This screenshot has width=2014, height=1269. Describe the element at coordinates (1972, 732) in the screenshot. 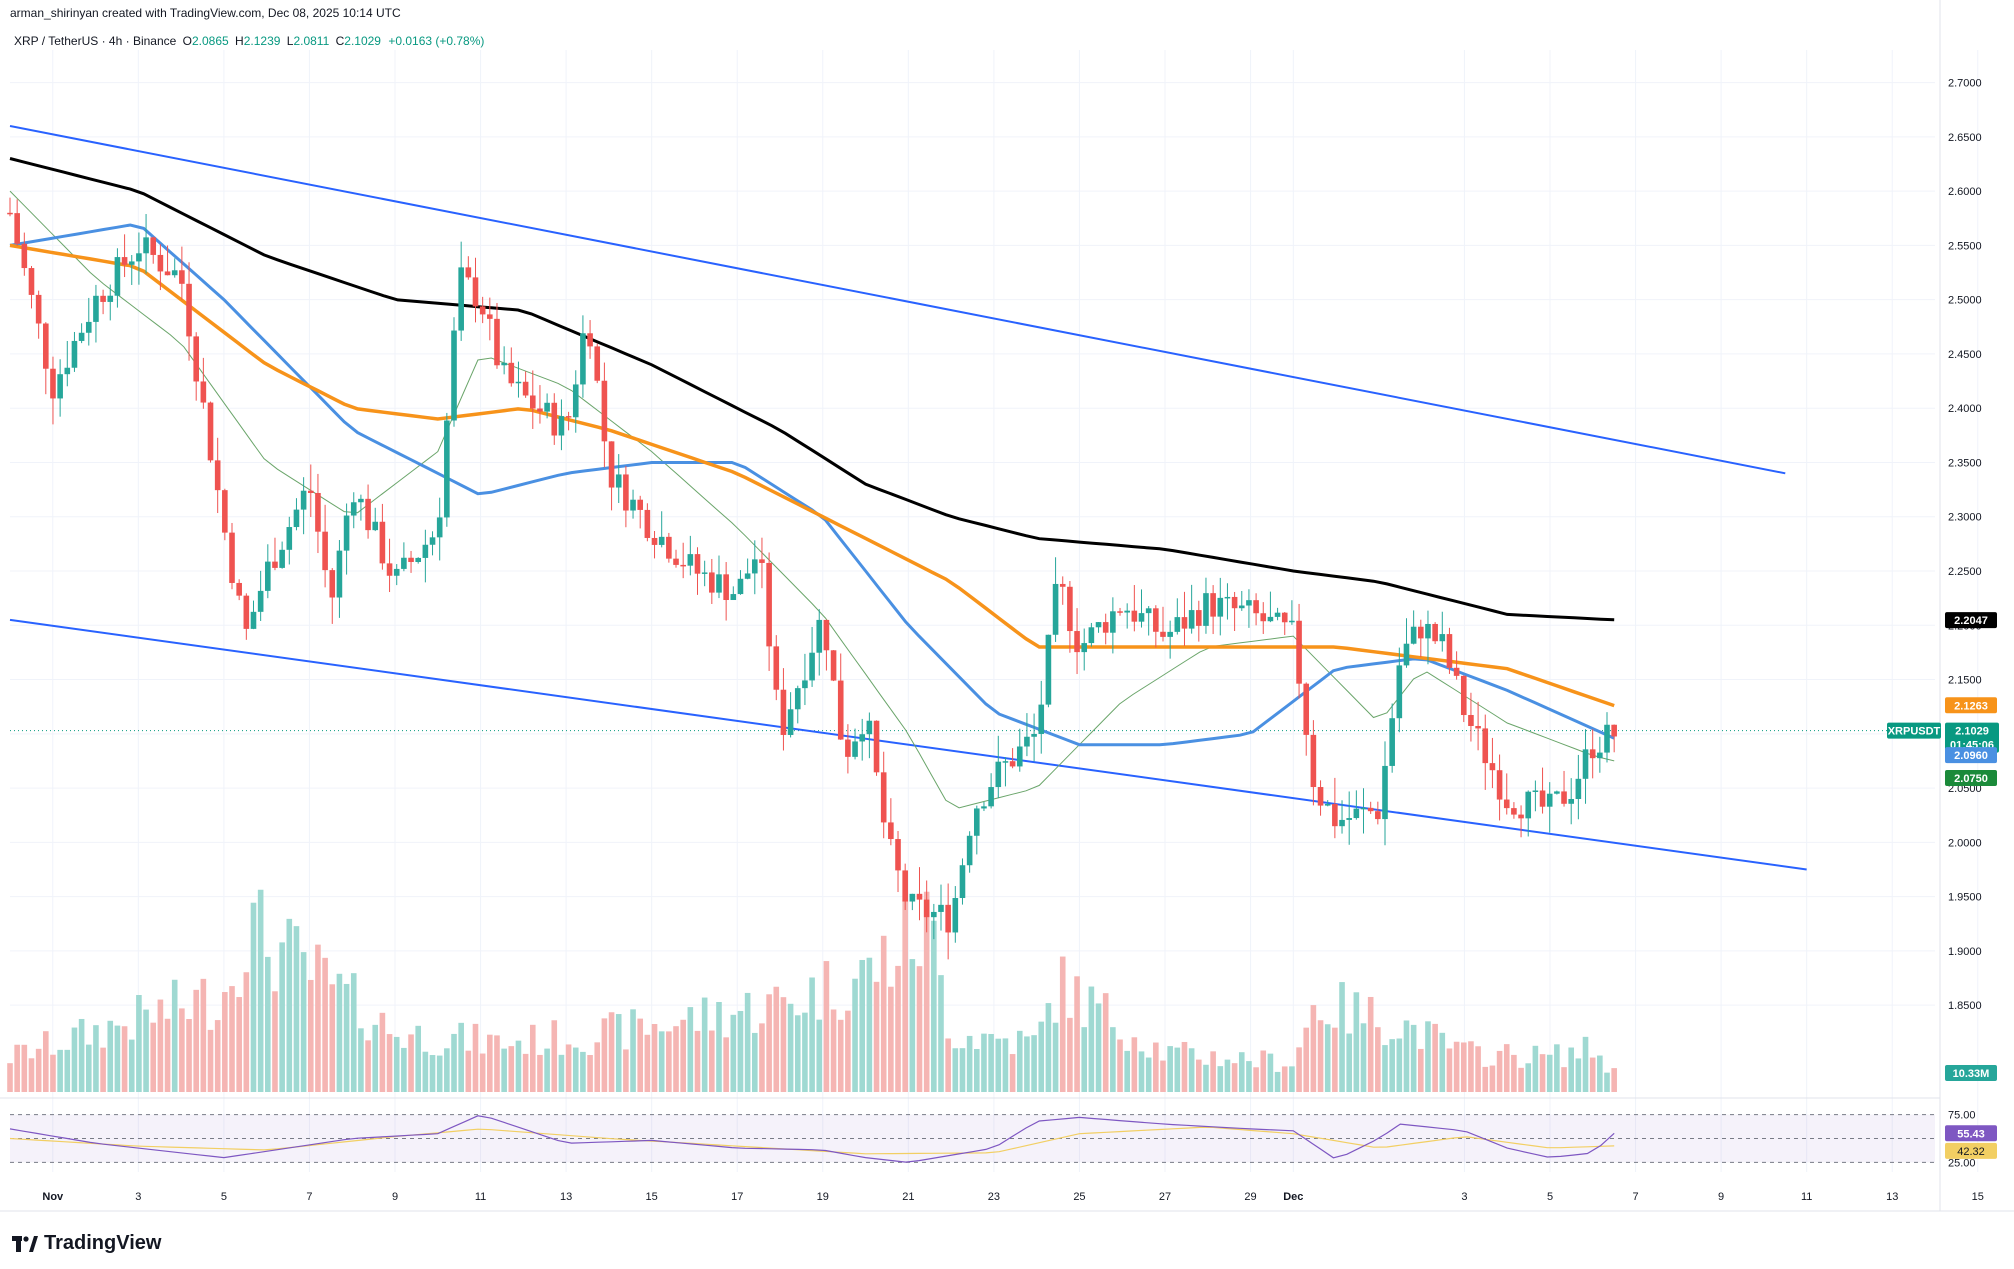

I see `last-price-tag: 2.1029` at that location.